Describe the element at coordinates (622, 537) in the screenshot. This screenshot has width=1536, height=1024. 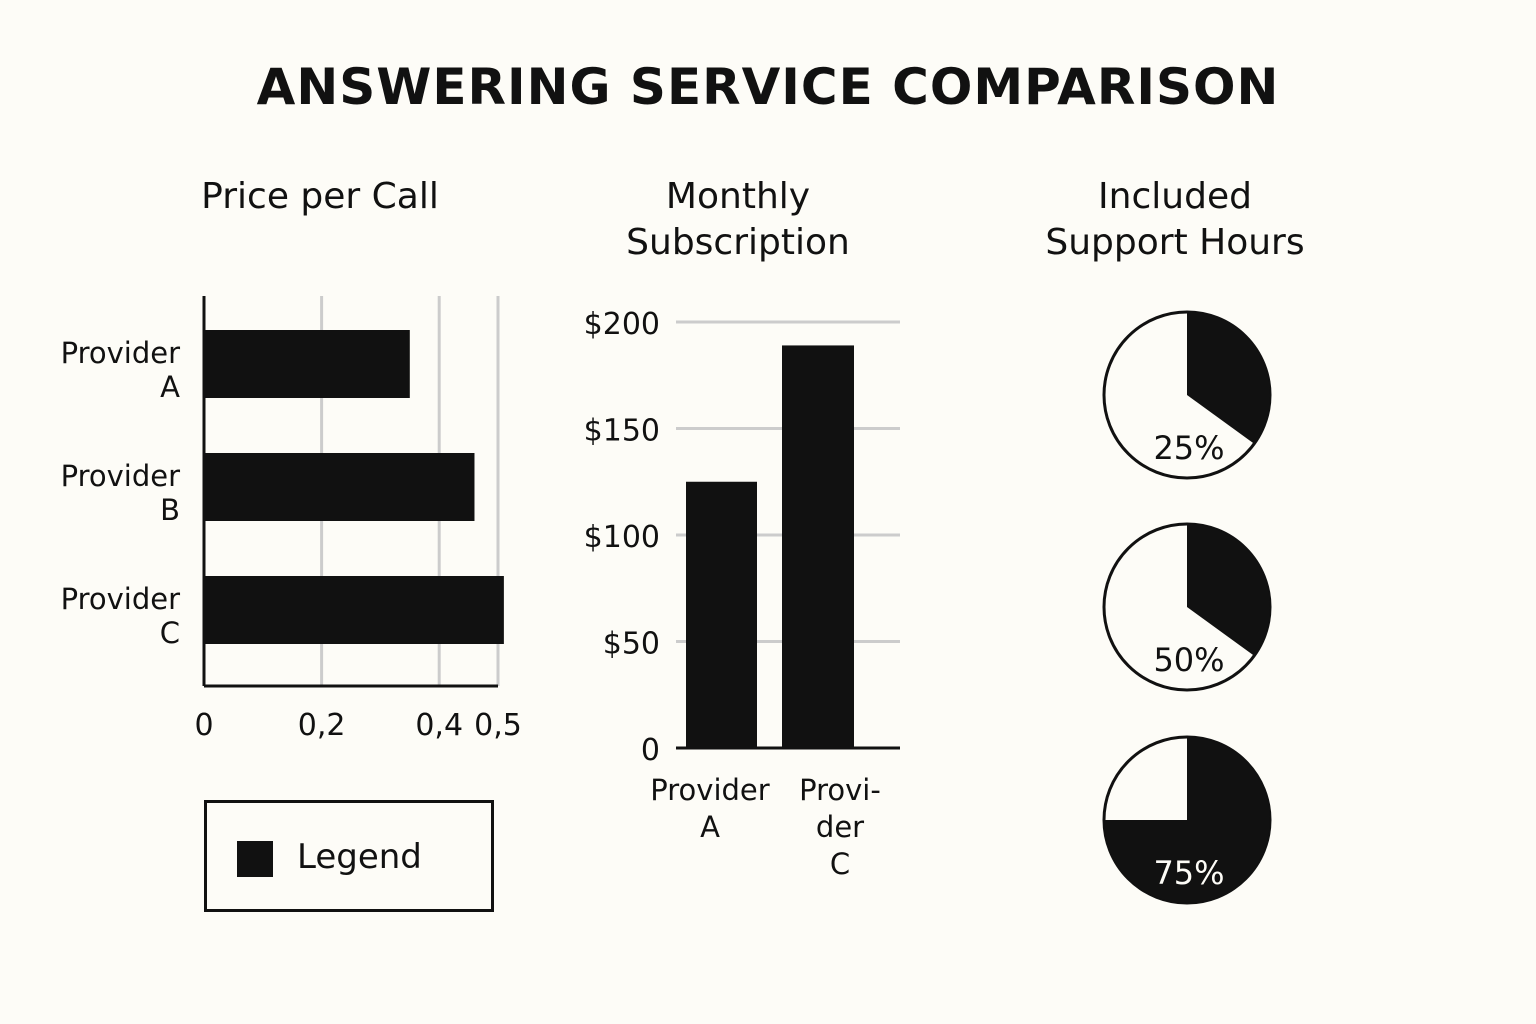
I see `subscription-y-tick-label: $100` at that location.